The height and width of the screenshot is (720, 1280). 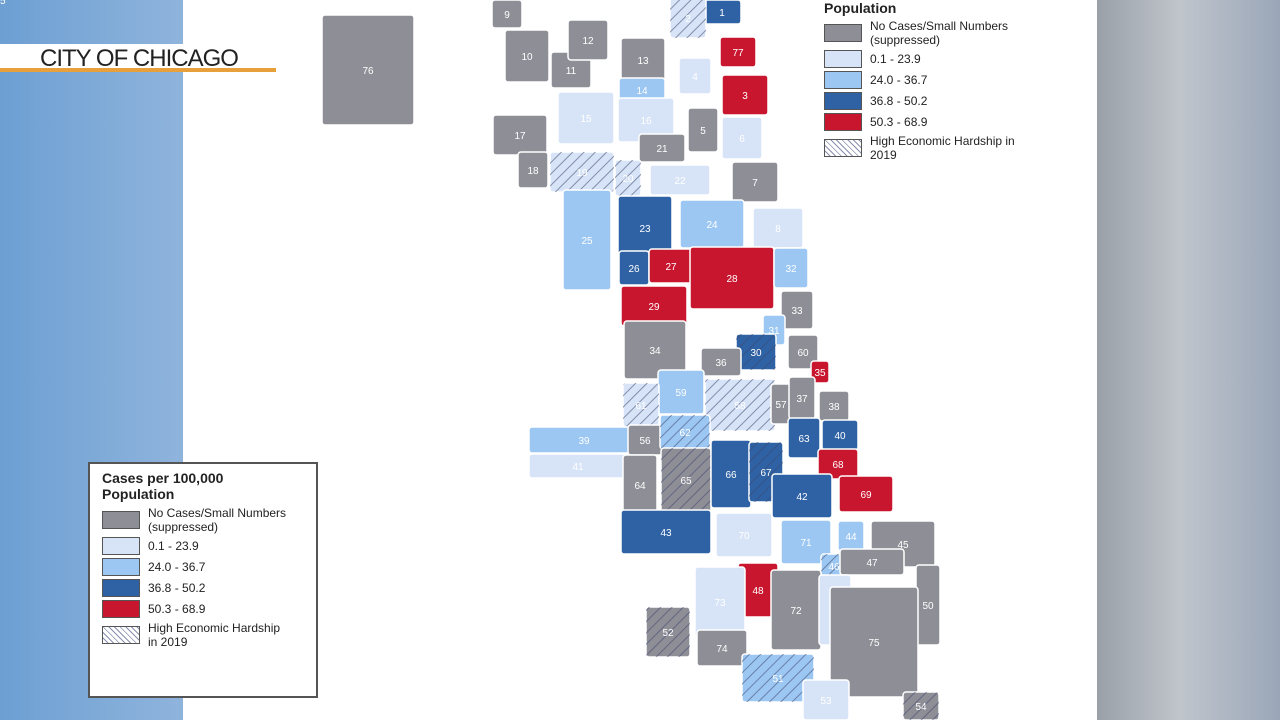 I want to click on area-label: 56, so click(x=645, y=441).